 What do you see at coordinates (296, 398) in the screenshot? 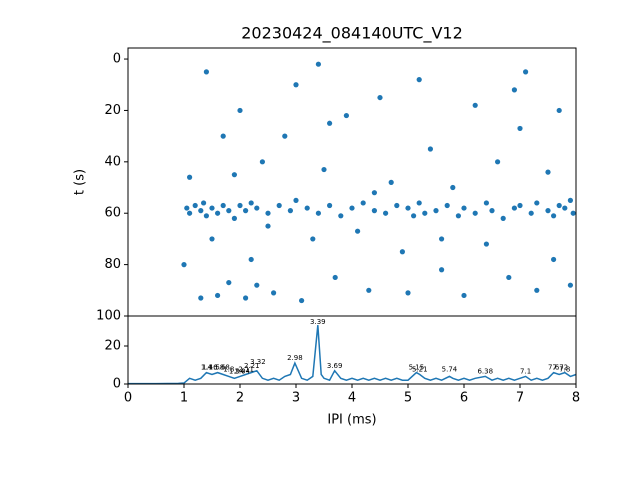
I see `x-tick-label: 3` at bounding box center [296, 398].